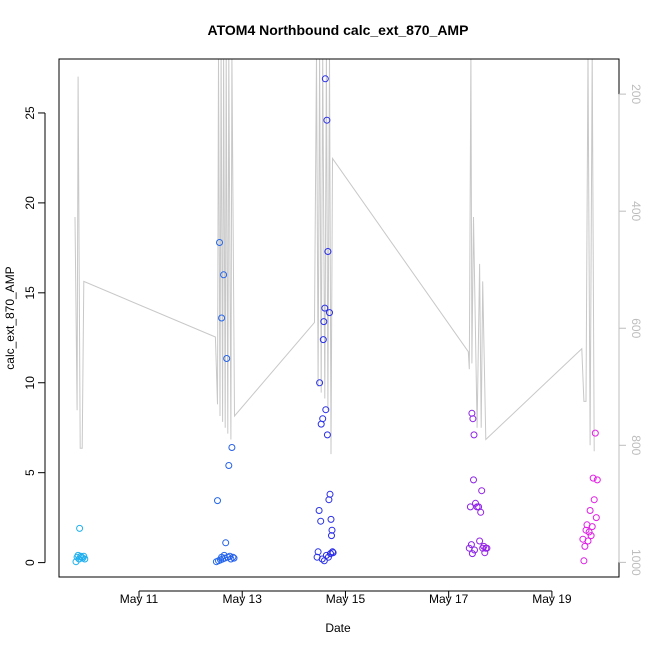 This screenshot has width=650, height=650. Describe the element at coordinates (30, 203) in the screenshot. I see `y-tick-label: 20` at that location.